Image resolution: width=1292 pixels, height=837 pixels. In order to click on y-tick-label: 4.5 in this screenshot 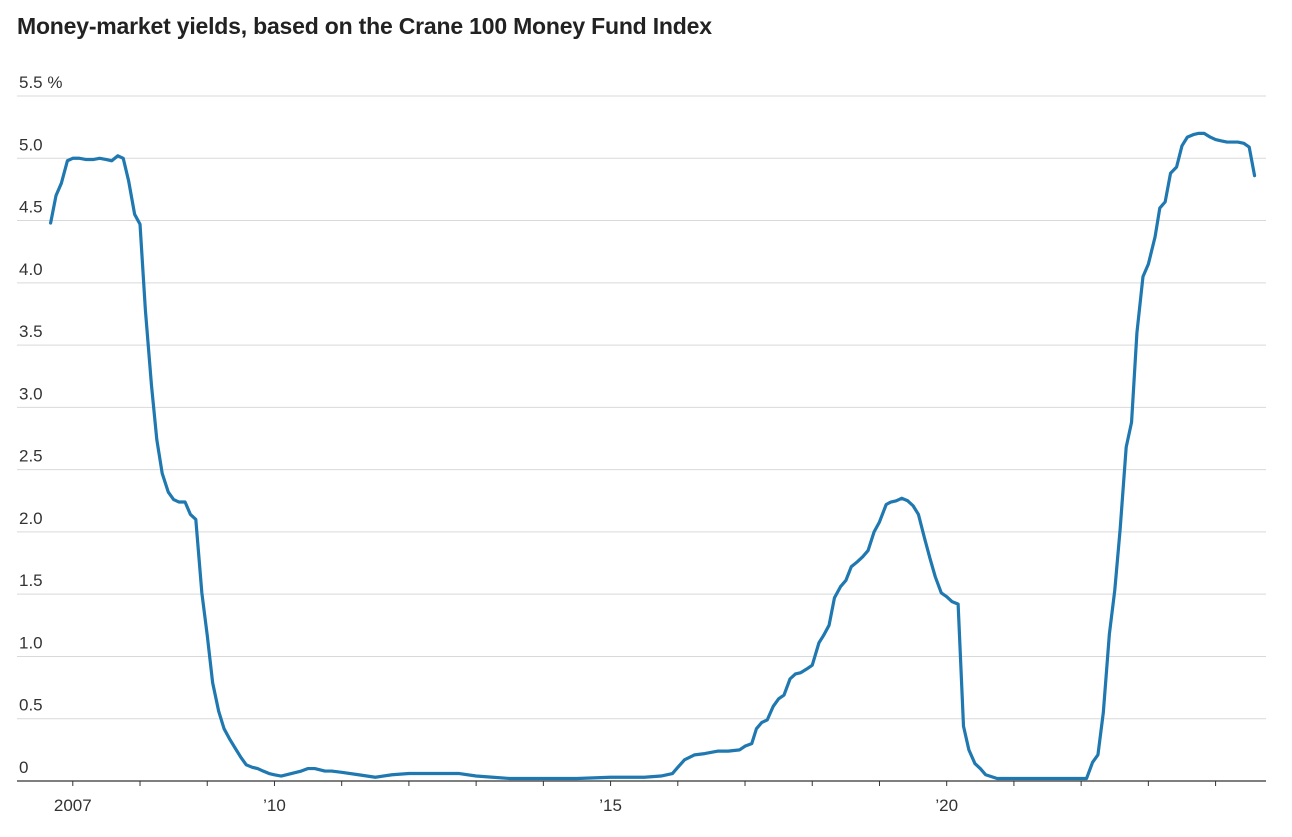, I will do `click(31, 207)`.